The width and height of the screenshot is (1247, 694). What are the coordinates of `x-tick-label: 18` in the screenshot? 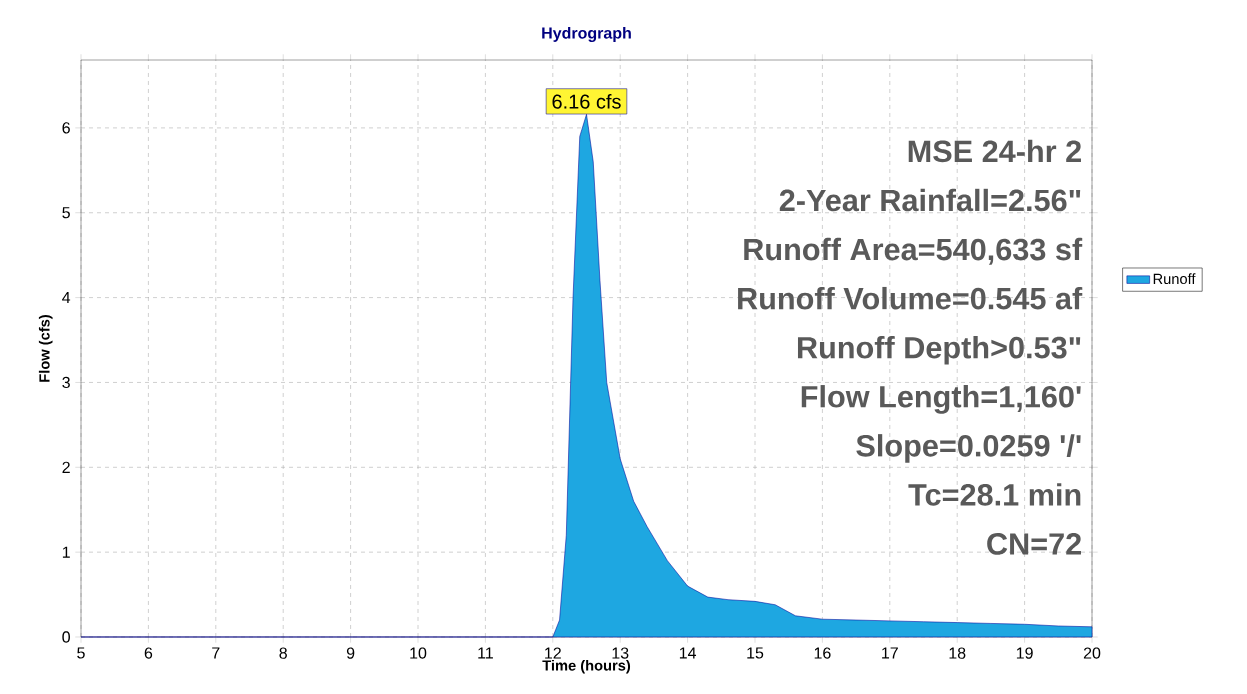 It's located at (957, 653).